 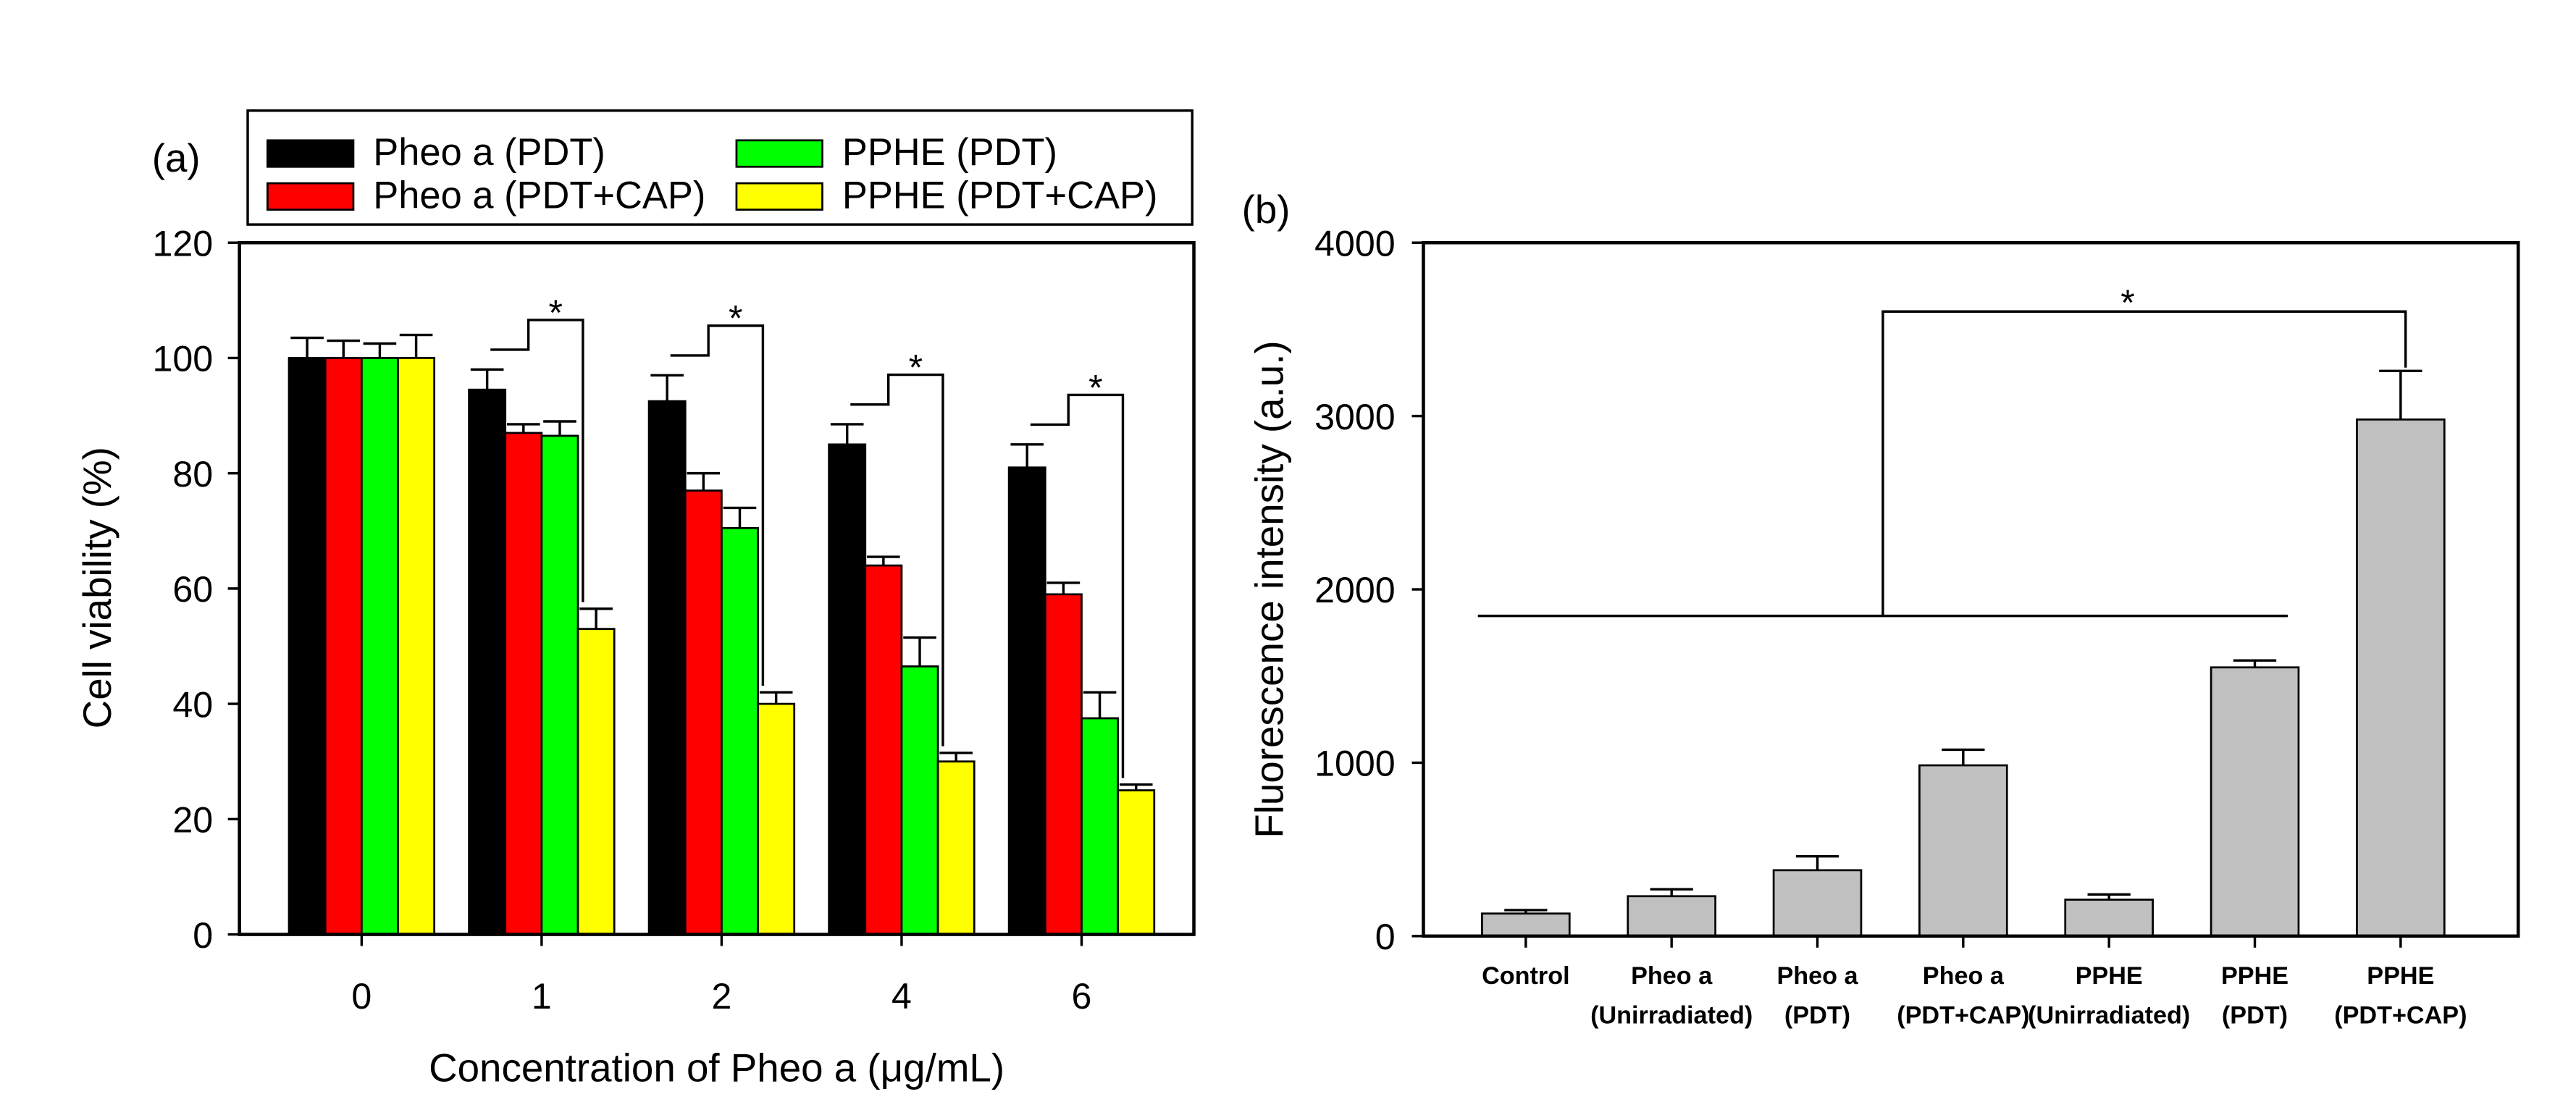 What do you see at coordinates (192, 704) in the screenshot?
I see `y-tick-label: 40` at bounding box center [192, 704].